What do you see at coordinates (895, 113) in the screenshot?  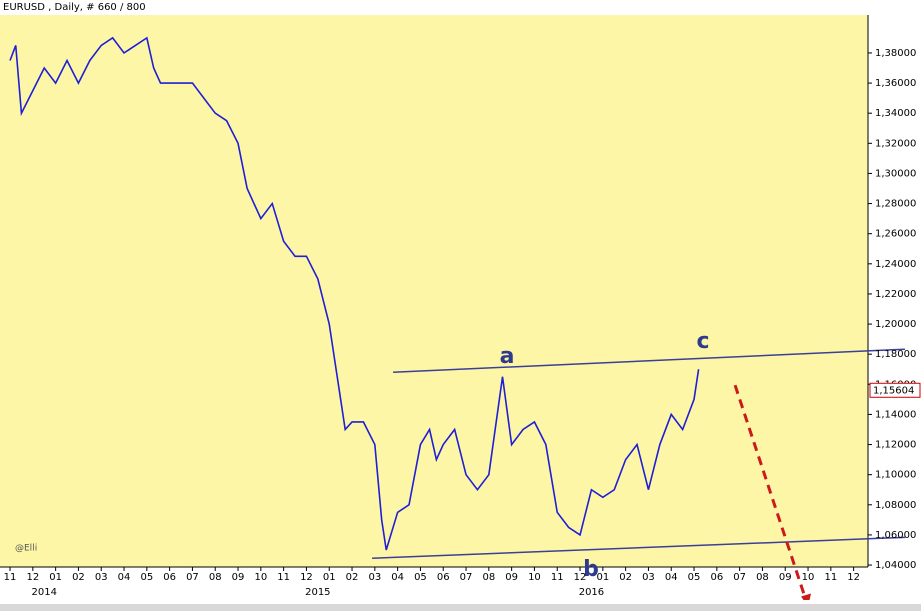 I see `y-tick-label: 1,34000` at bounding box center [895, 113].